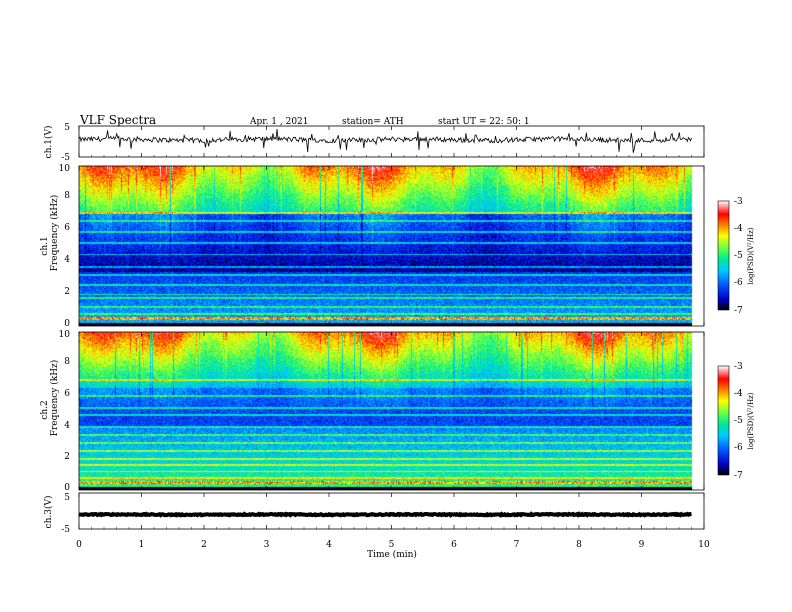  What do you see at coordinates (48, 512) in the screenshot?
I see `ch3-waveform-ylabel: ch.3(V)` at bounding box center [48, 512].